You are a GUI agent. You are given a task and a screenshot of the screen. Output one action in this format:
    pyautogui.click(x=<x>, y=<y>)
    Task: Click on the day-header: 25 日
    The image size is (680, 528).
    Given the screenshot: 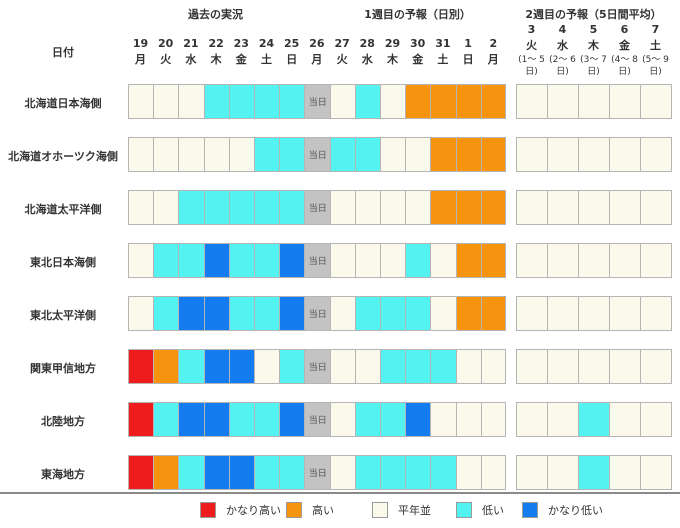 What is the action you would take?
    pyautogui.click(x=291, y=52)
    